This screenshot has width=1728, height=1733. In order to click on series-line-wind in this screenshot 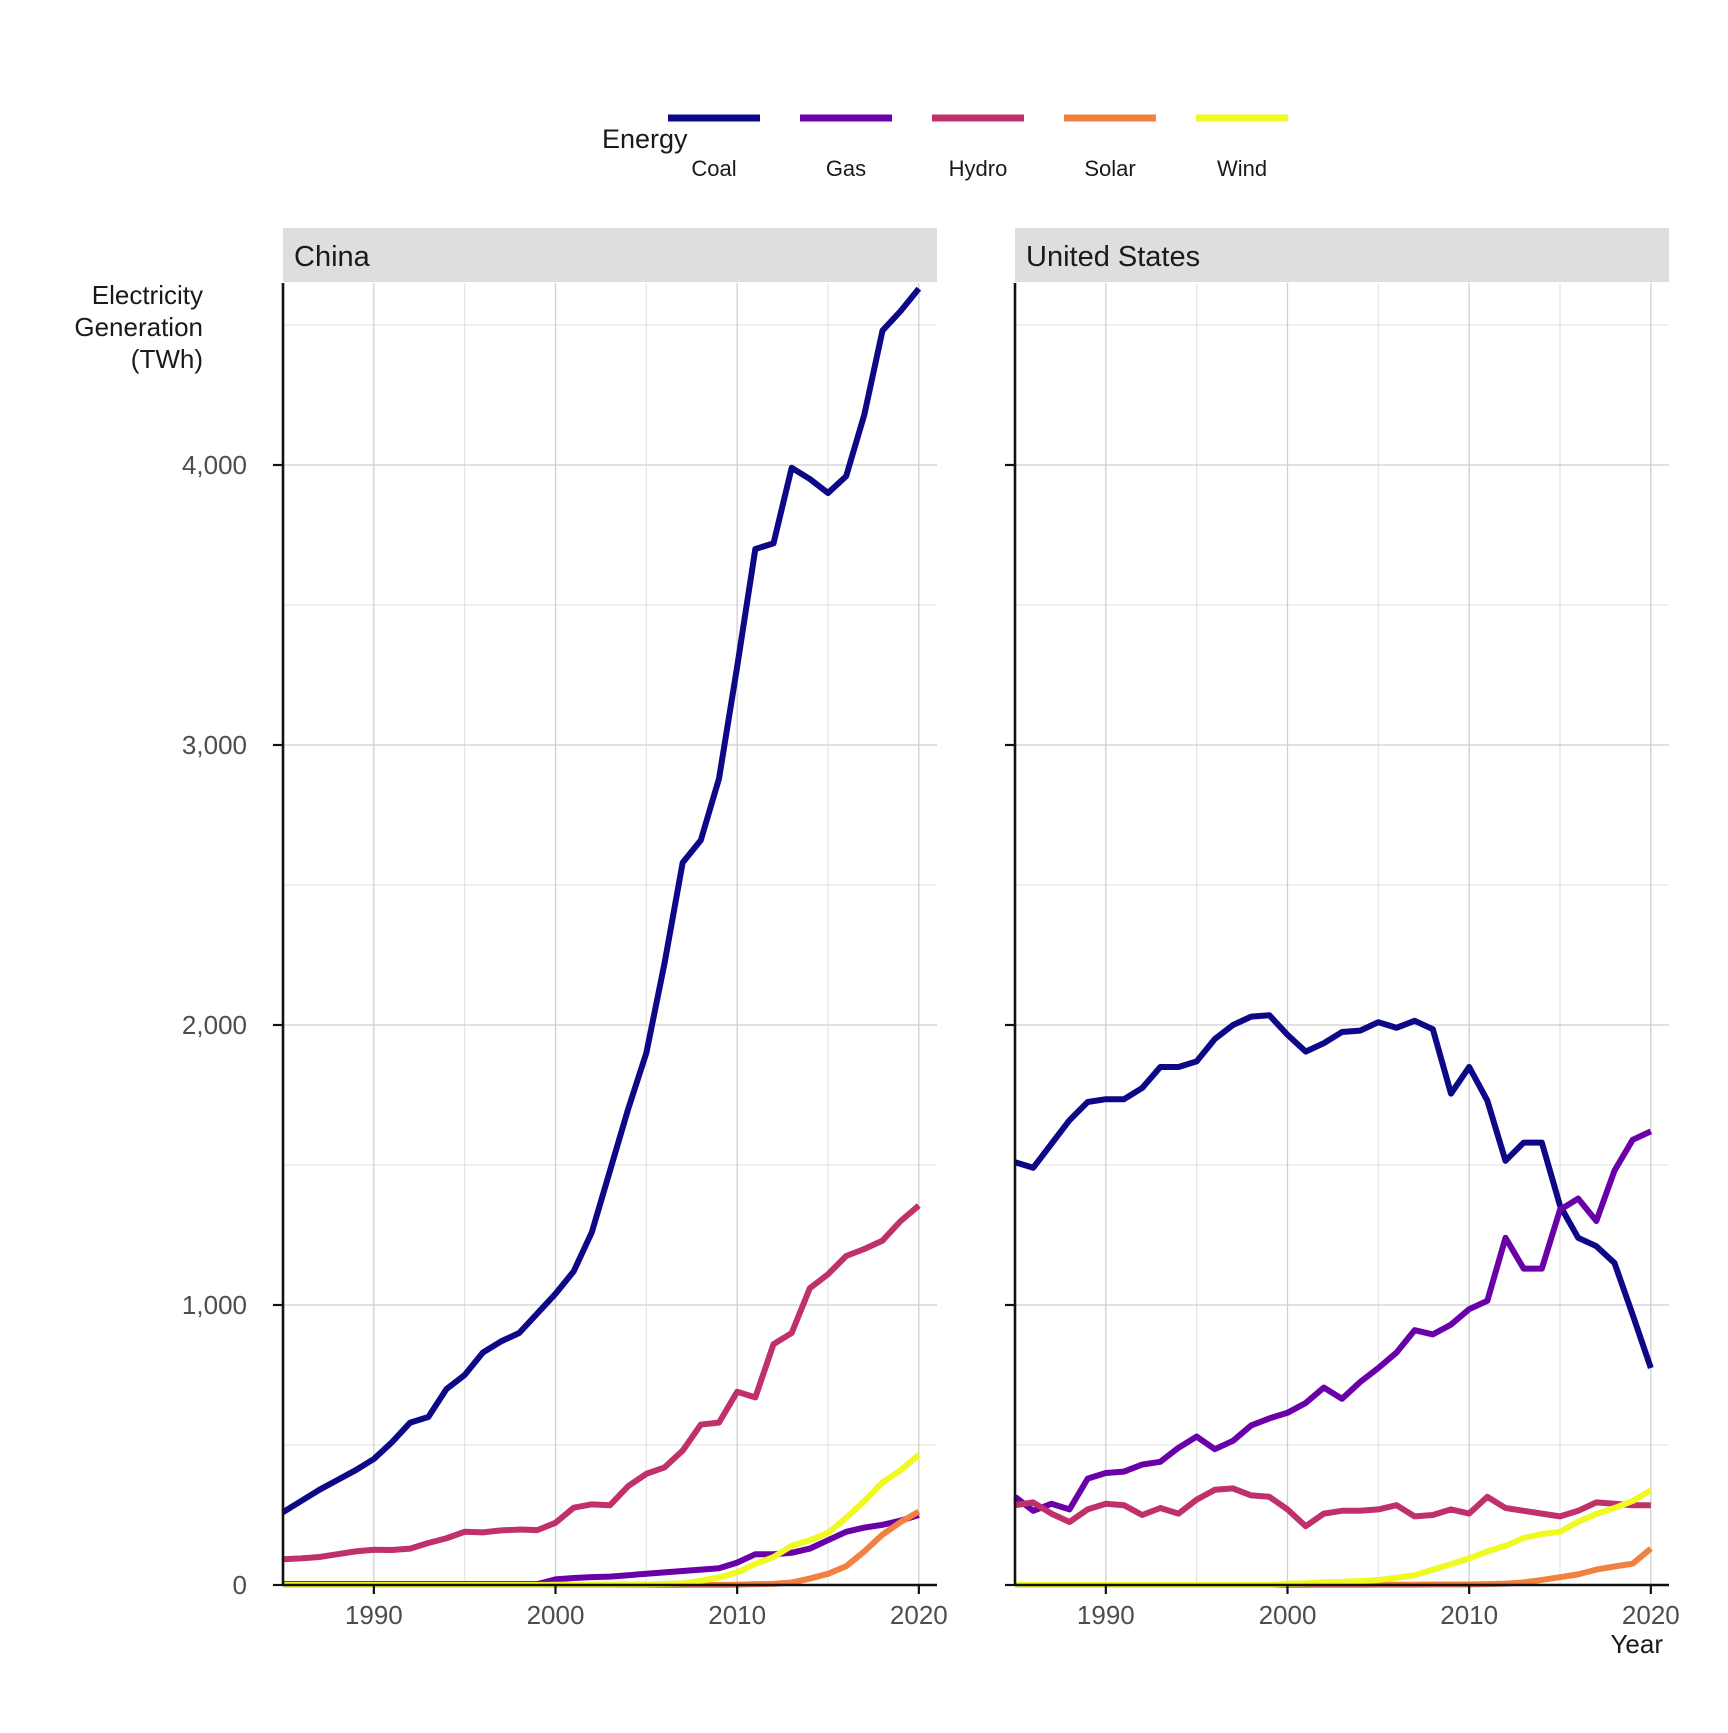, I will do `click(602, 1520)`.